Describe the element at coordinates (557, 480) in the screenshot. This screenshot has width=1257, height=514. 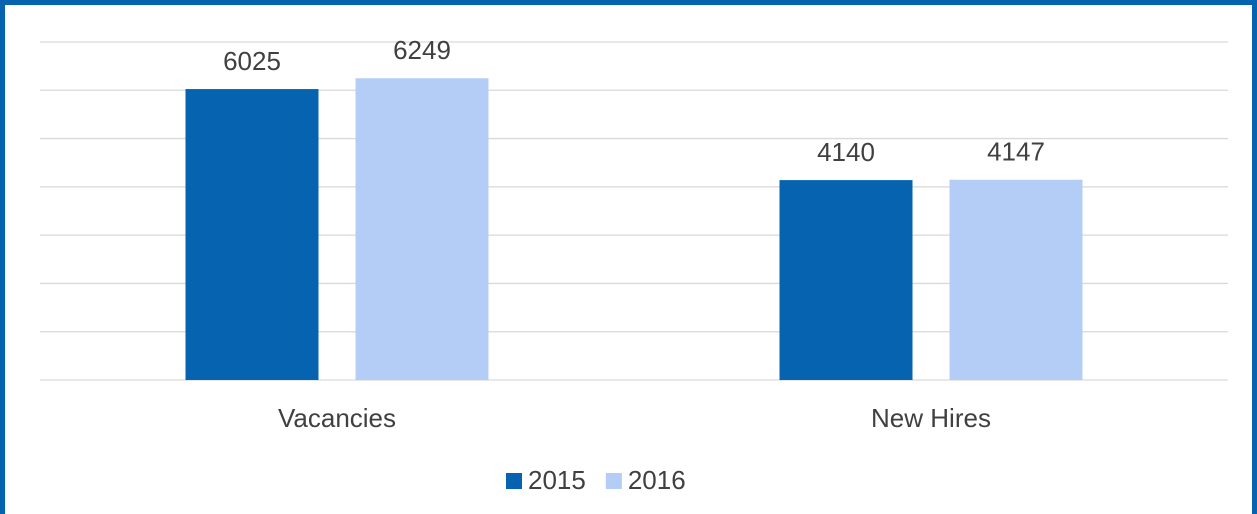
I see `legend-label: 2015` at that location.